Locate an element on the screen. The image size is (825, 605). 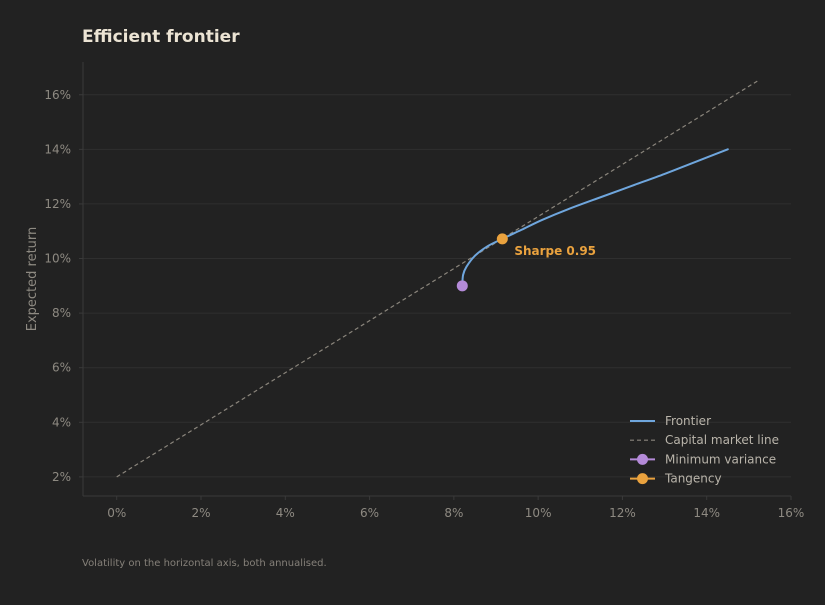
legend-capital-market-line: Capital market line is located at coordinates (704, 440).